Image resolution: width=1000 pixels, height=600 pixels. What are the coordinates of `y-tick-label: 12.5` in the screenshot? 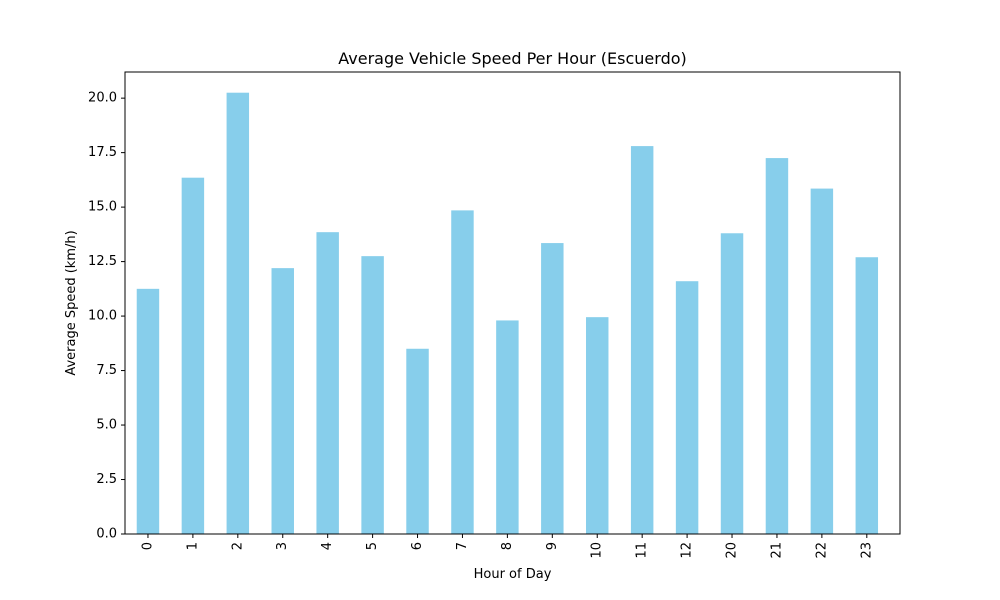 It's located at (102, 261).